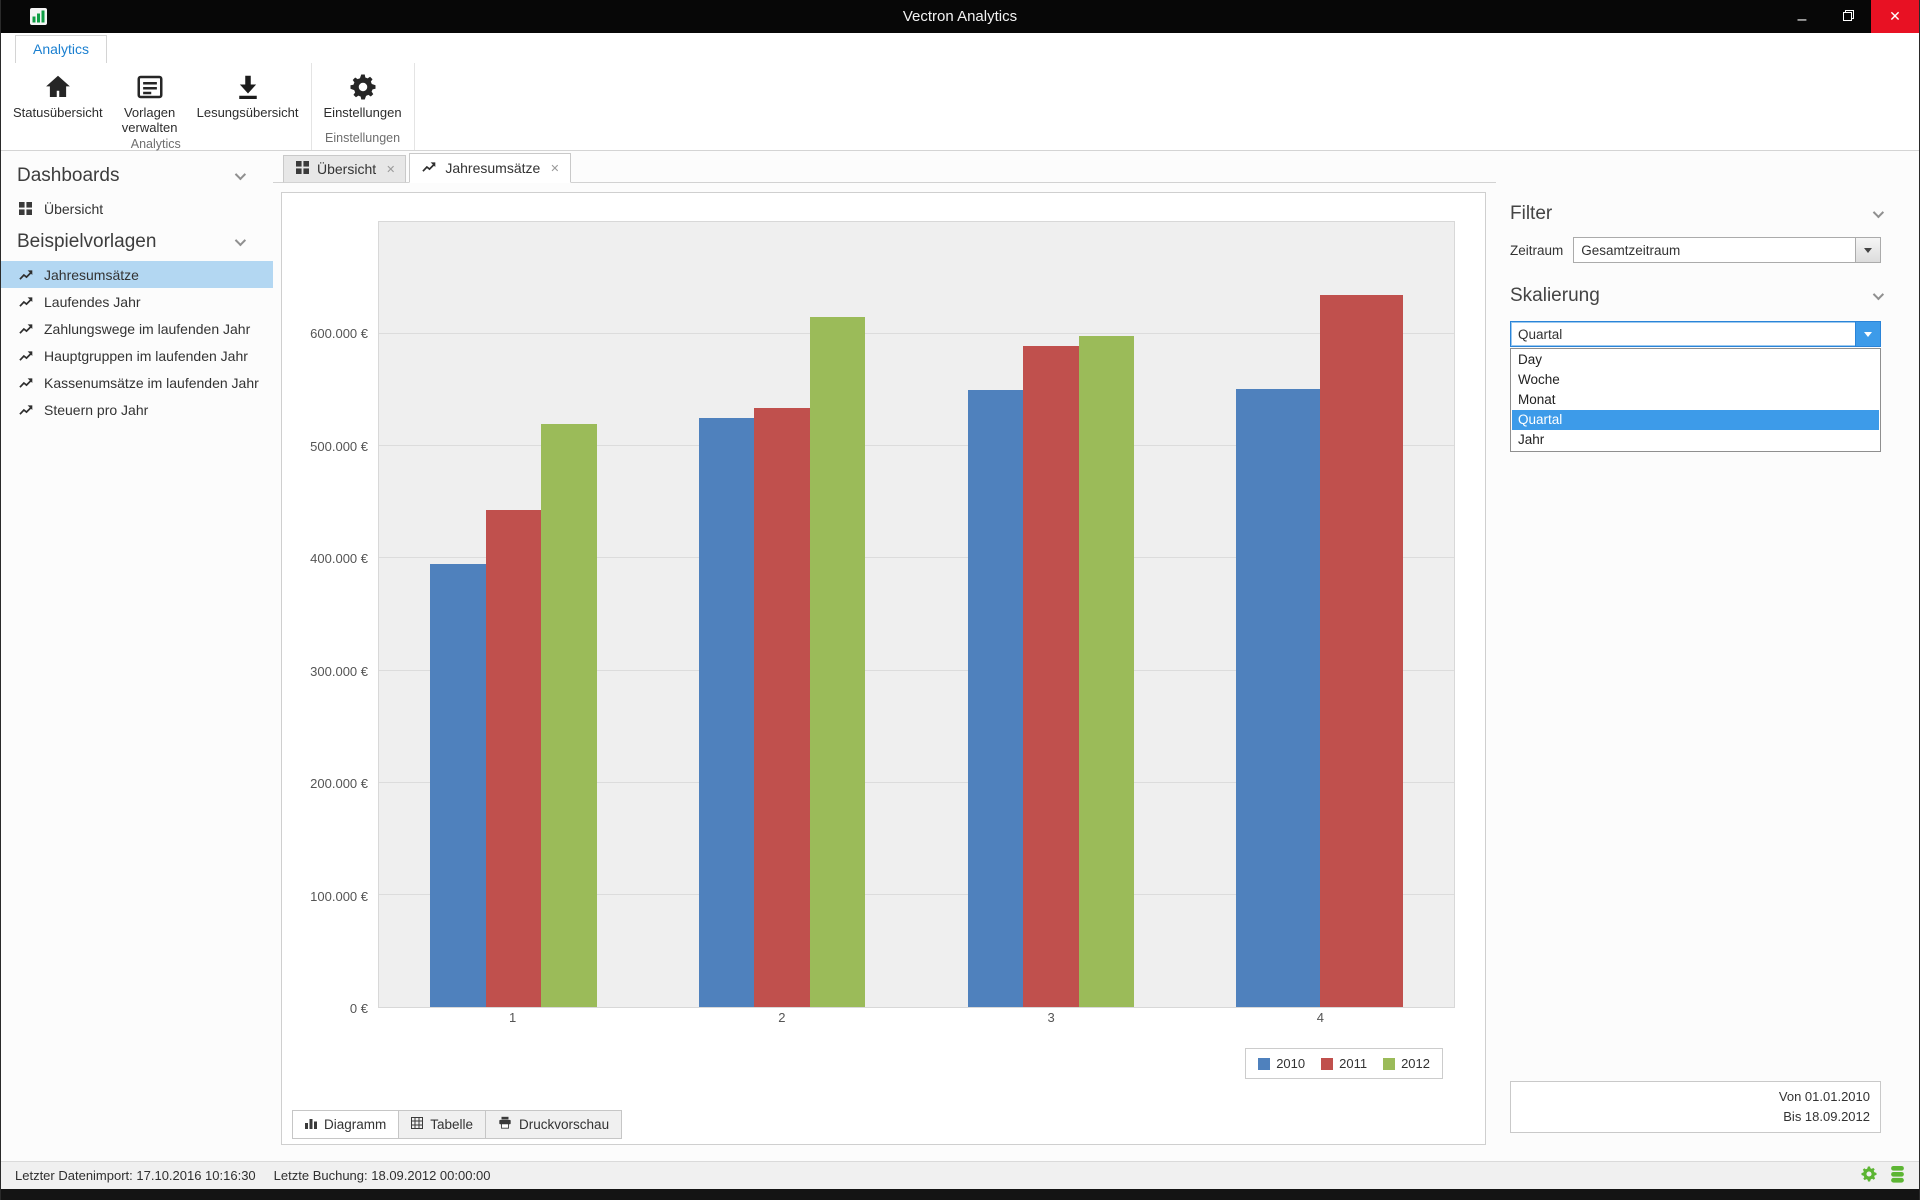  What do you see at coordinates (1051, 1017) in the screenshot?
I see `x-tick-label: 3` at bounding box center [1051, 1017].